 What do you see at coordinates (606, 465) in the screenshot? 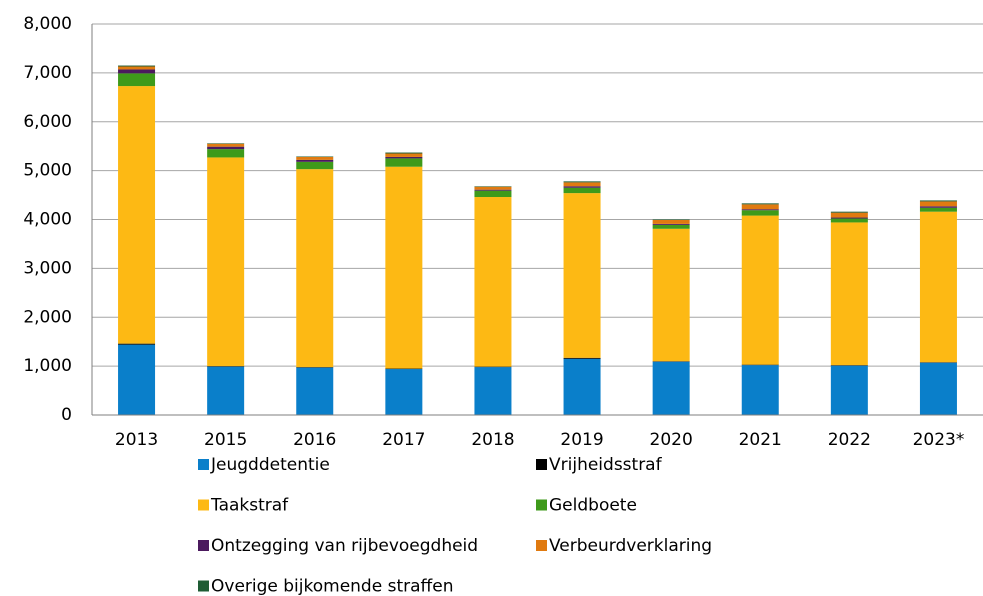
I see `legend-label: Vrijheidsstraf` at bounding box center [606, 465].